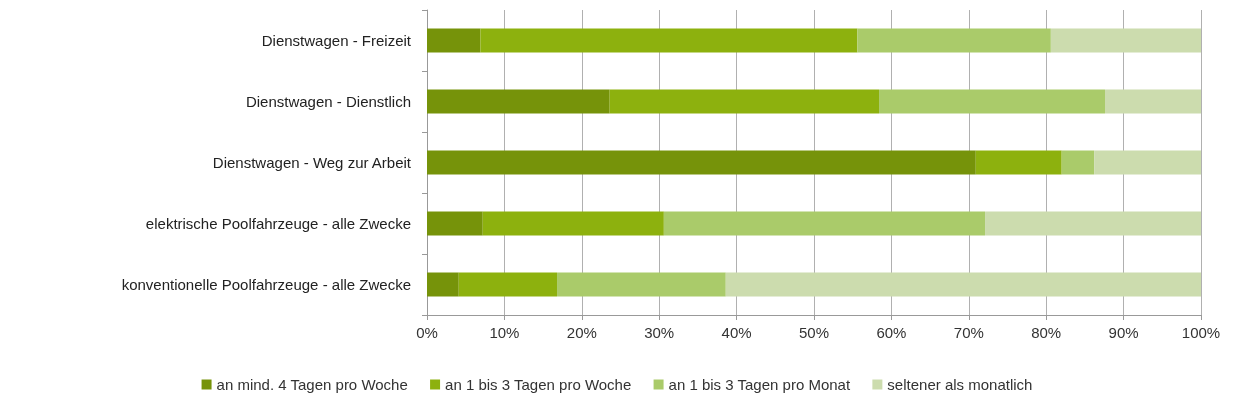 The height and width of the screenshot is (405, 1234). Describe the element at coordinates (266, 284) in the screenshot. I see `y-tick-label: konventionelle Poolfahrzeuge - alle Zwecke` at that location.